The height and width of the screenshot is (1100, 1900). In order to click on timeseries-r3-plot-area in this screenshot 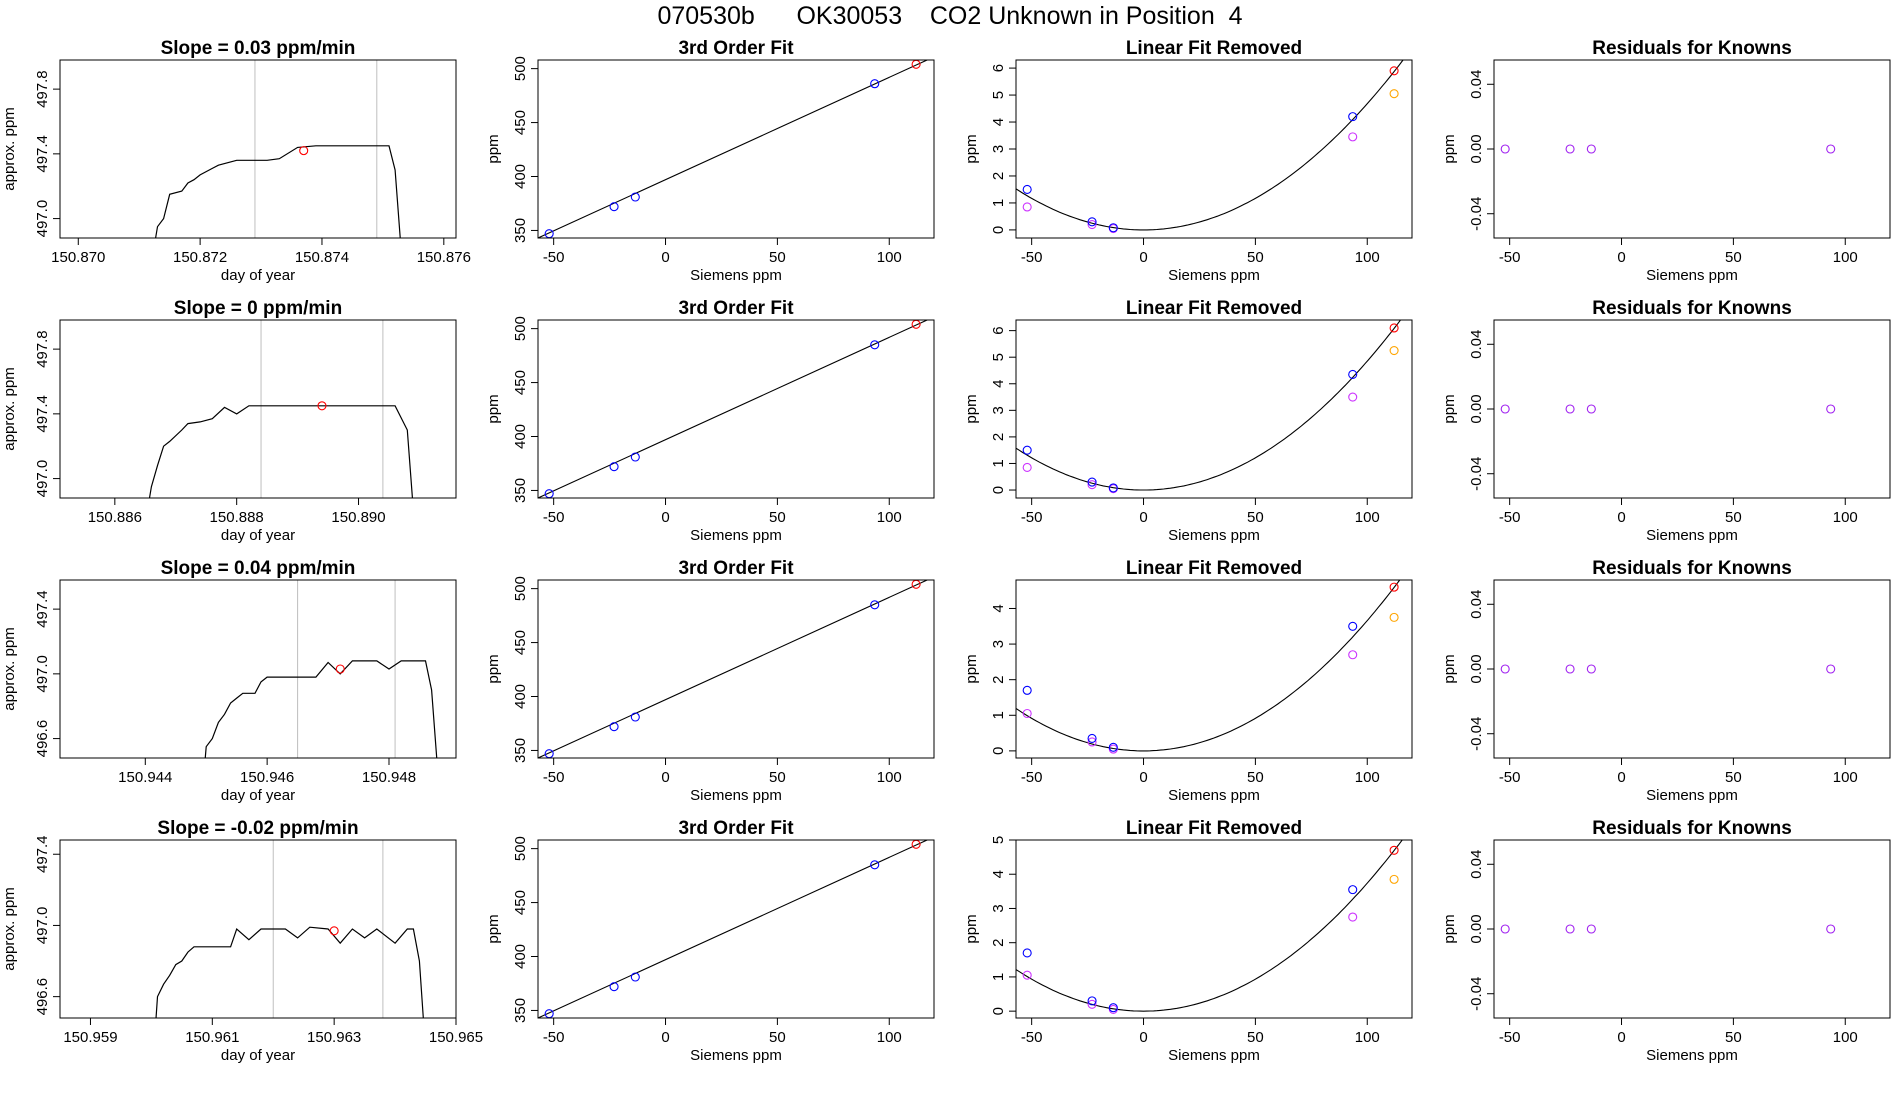, I will do `click(321, 669)`.